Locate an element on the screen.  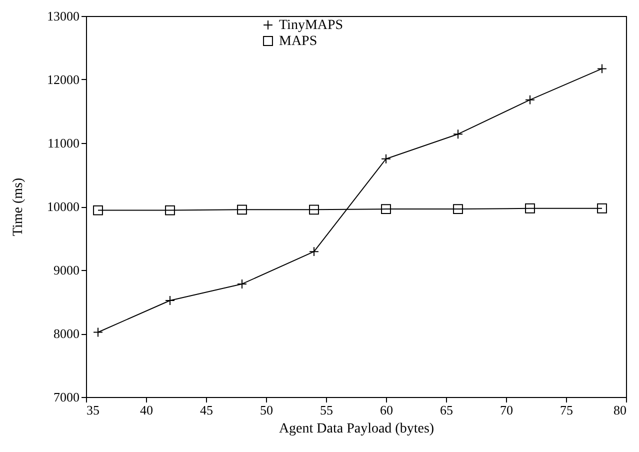
x-tick-label: 75 is located at coordinates (566, 410).